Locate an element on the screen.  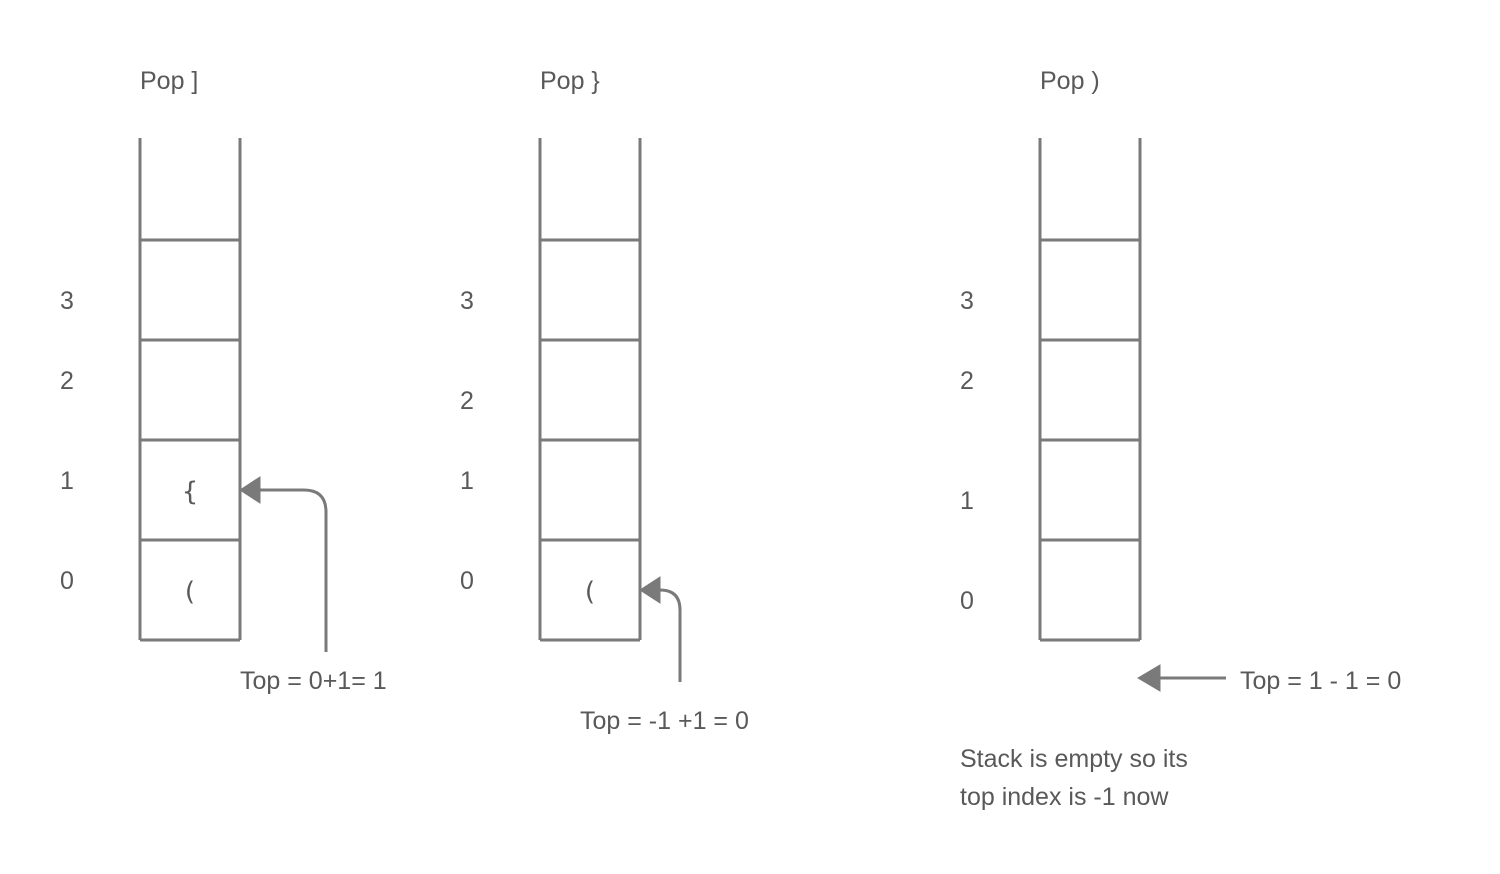
panel-3-index-2: 2 is located at coordinates (967, 381).